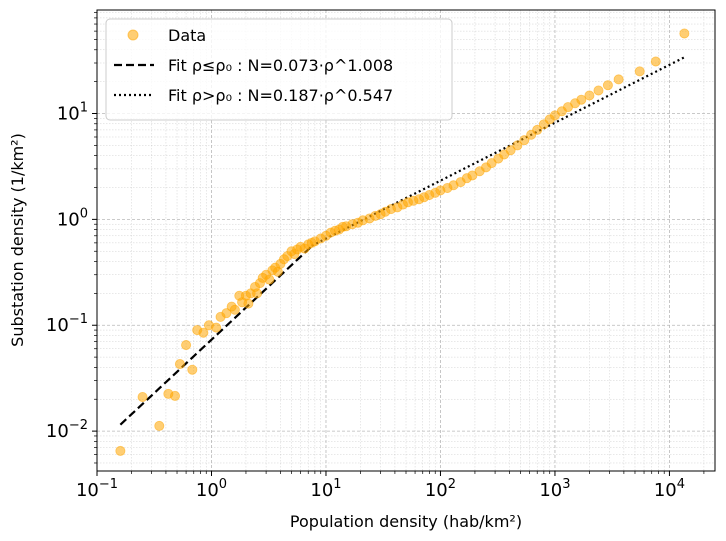  I want to click on x-tick-label-exponent: 4, so click(681, 484).